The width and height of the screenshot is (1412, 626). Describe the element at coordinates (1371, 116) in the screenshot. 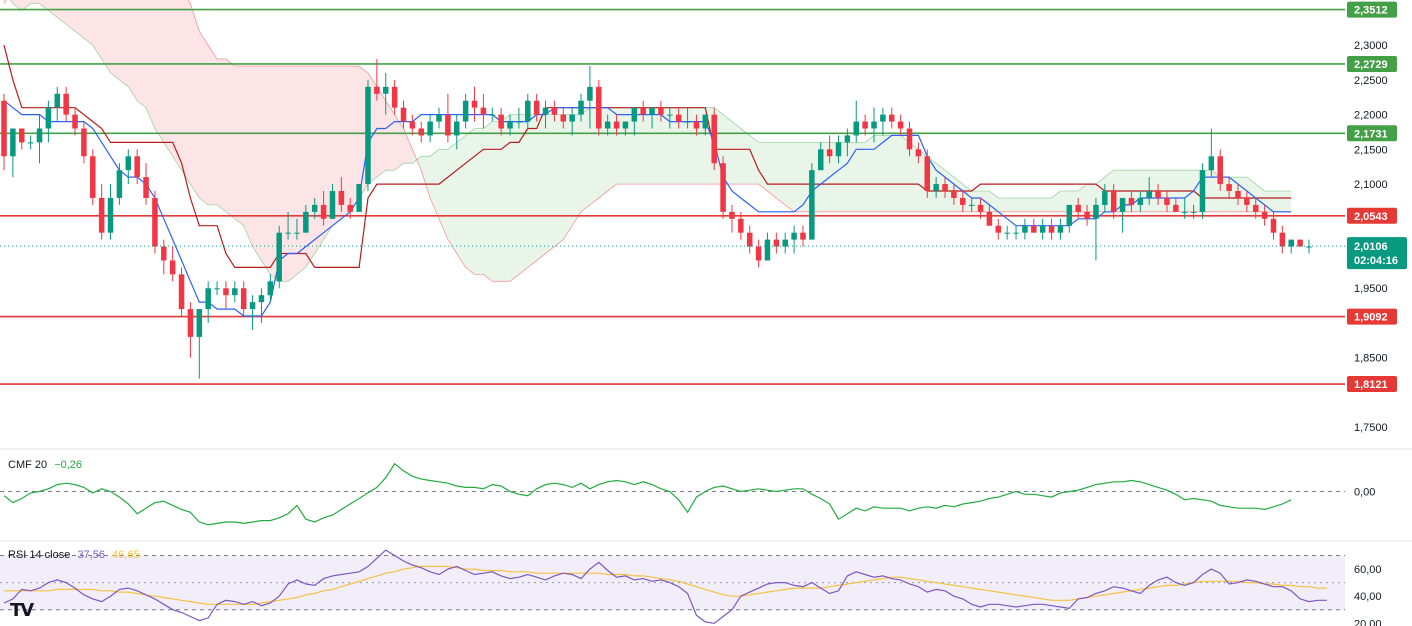

I see `price-axis-tick-2: 2,2000` at that location.